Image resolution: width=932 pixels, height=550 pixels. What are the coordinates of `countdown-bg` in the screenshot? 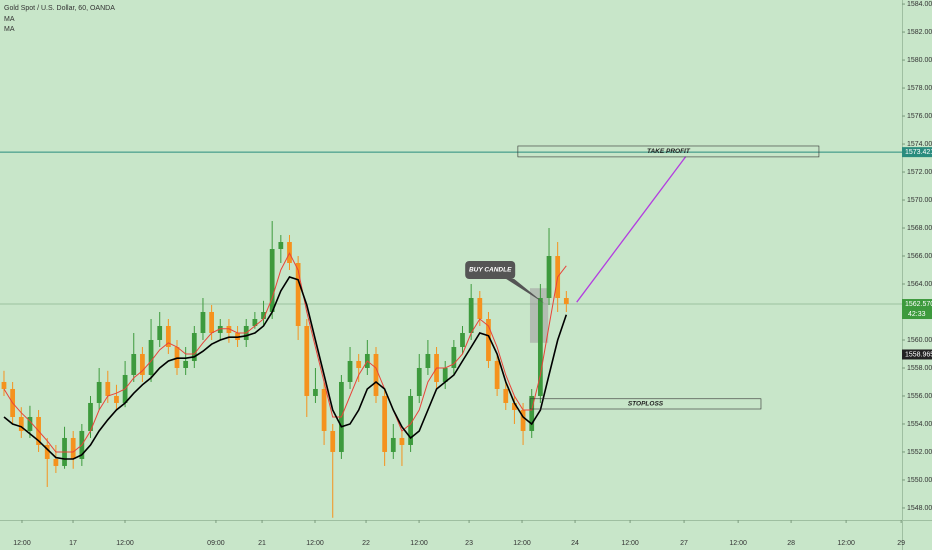 It's located at (917, 314).